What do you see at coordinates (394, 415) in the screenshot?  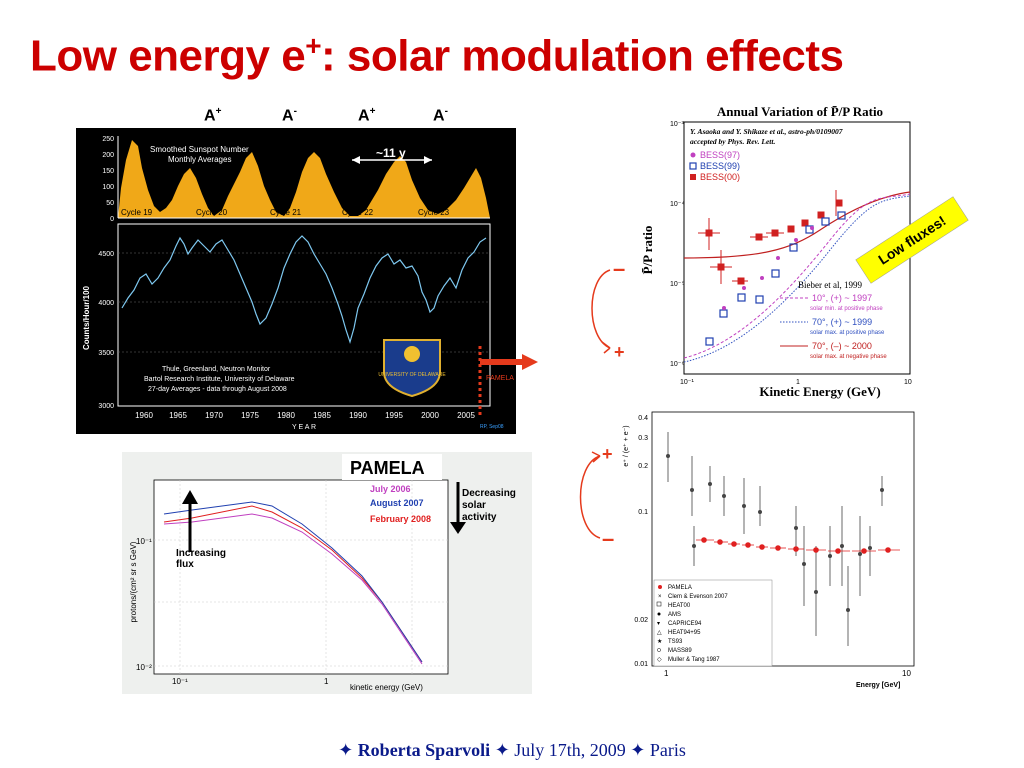 I see `year-tick: 1995` at bounding box center [394, 415].